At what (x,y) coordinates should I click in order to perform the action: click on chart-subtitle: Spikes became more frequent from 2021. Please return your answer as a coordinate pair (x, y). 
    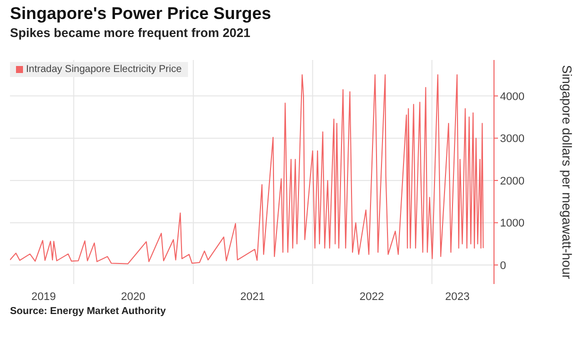
    Looking at the image, I should click on (130, 33).